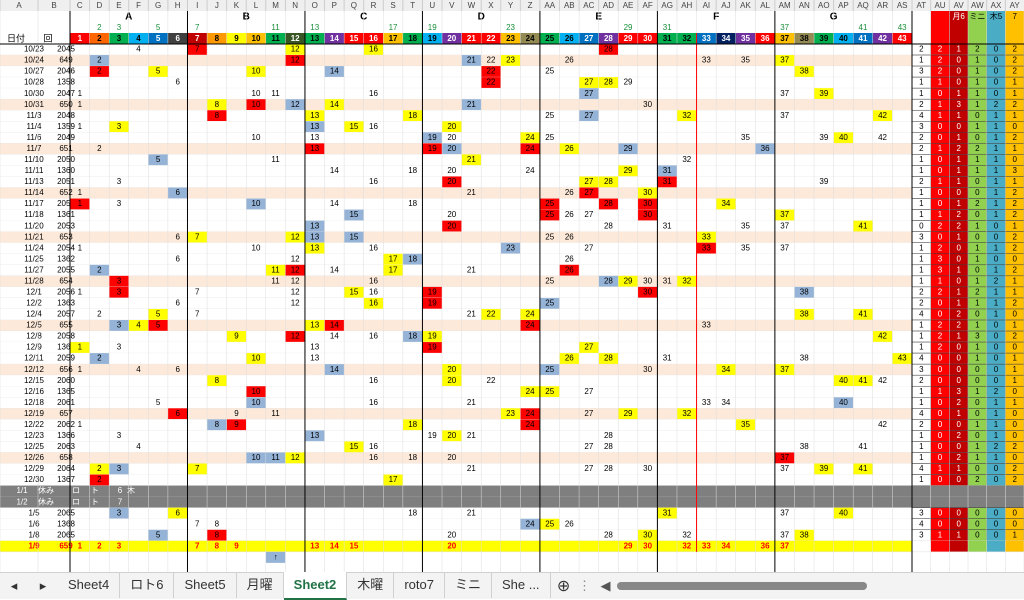 Image resolution: width=1024 pixels, height=600 pixels. Describe the element at coordinates (765, 5) in the screenshot. I see `column-letter: AL` at that location.